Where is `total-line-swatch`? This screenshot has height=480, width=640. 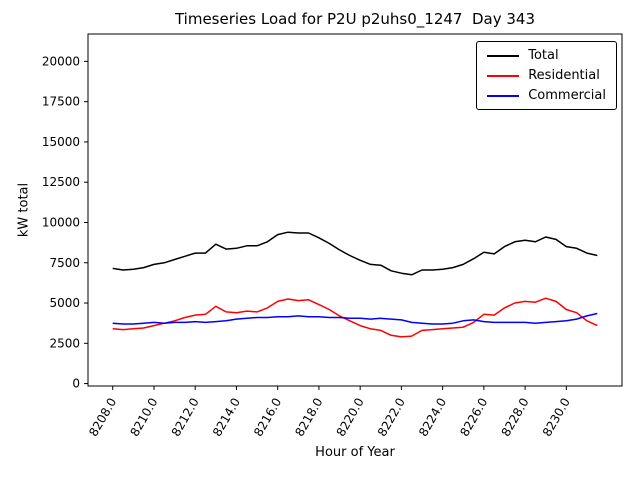
total-line-swatch is located at coordinates (503, 55).